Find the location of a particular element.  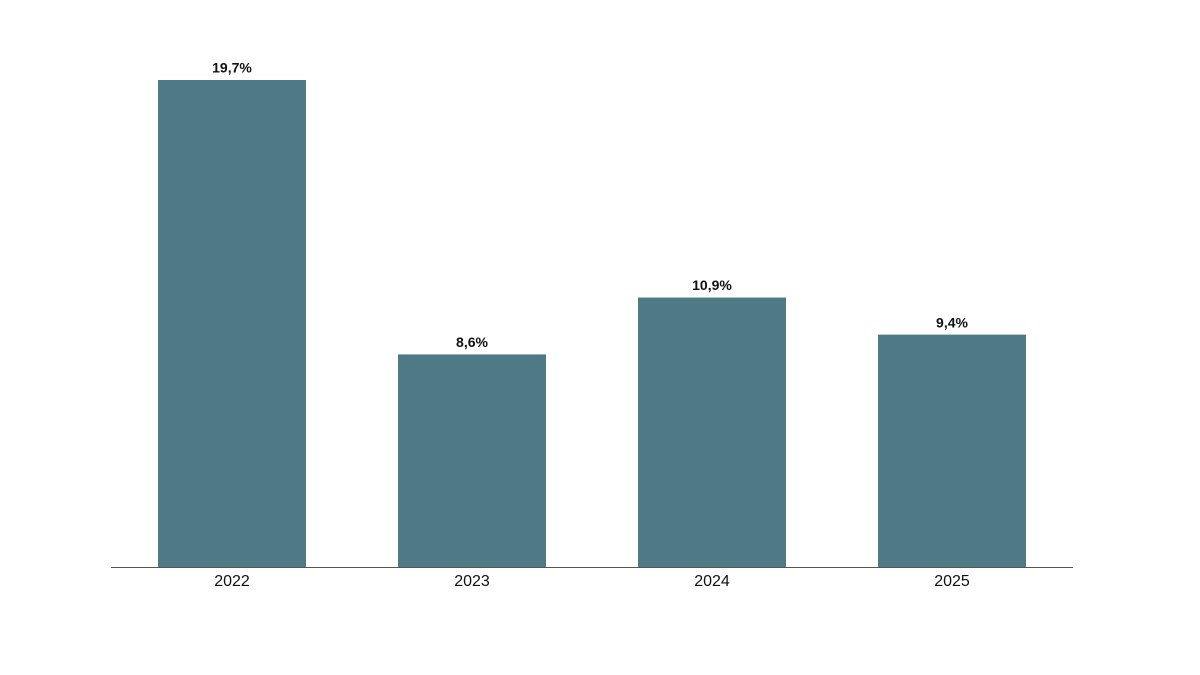

x-tick-label: 2022 is located at coordinates (232, 581).